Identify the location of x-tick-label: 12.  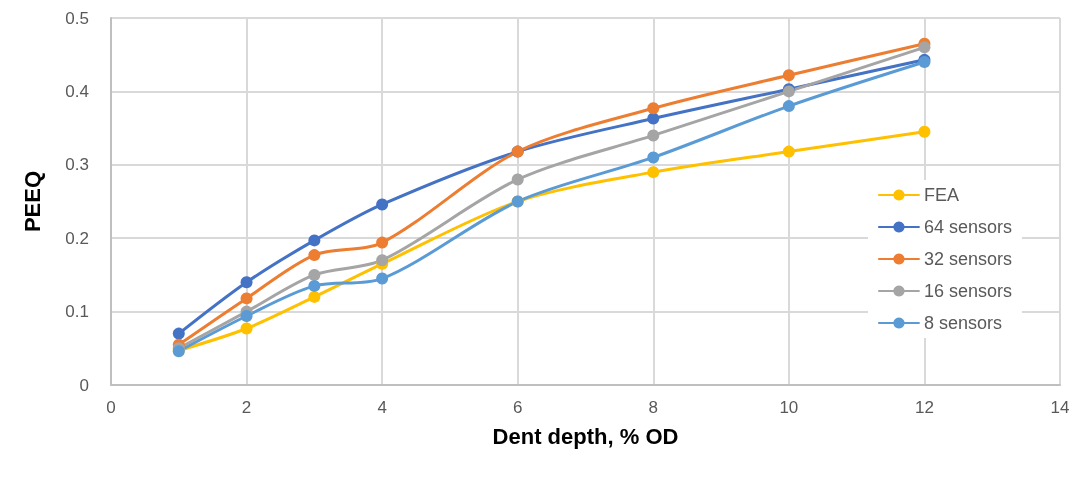
(924, 407).